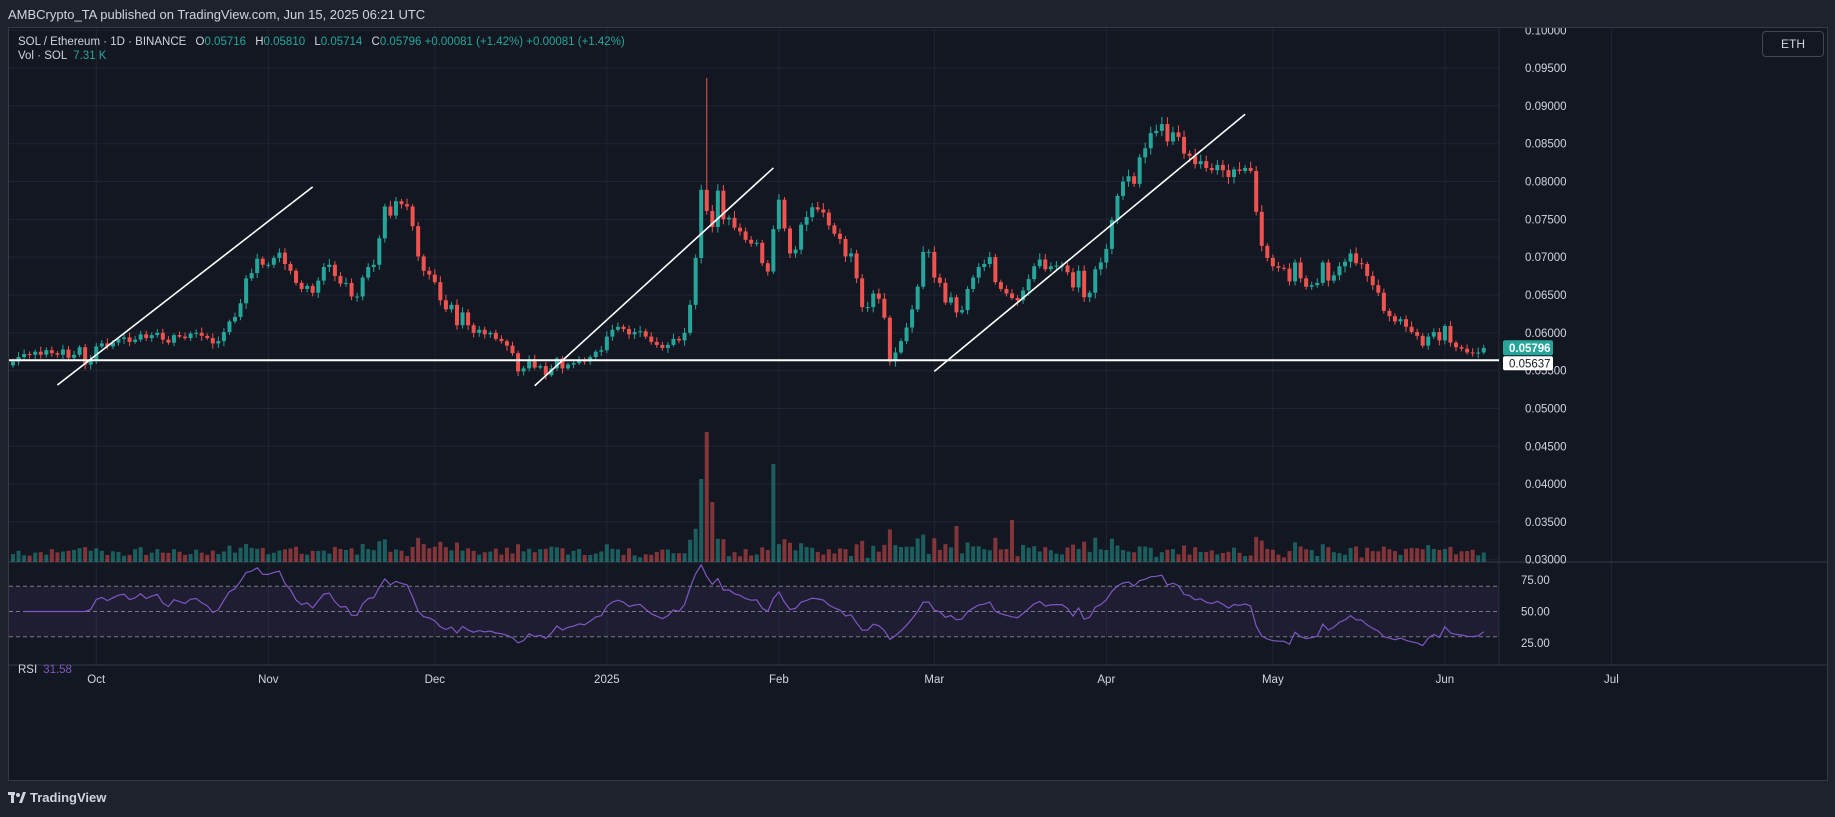  I want to click on time-axis-label: Feb, so click(779, 680).